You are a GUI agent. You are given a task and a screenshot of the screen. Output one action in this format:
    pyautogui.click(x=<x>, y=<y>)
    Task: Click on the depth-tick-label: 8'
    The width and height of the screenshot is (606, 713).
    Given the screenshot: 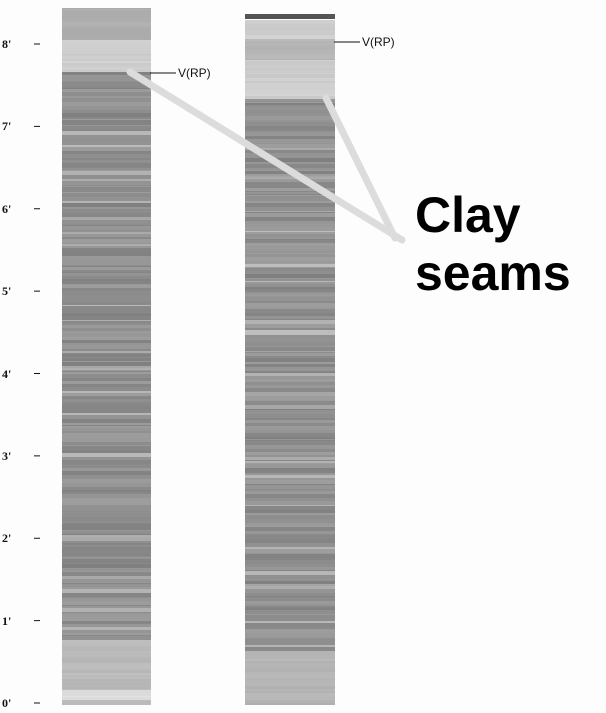 What is the action you would take?
    pyautogui.click(x=7, y=44)
    